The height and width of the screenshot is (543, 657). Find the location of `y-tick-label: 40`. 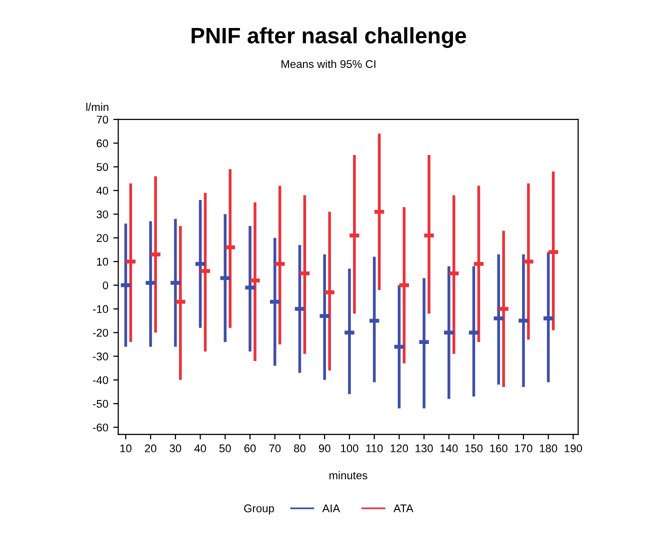

y-tick-label: 40 is located at coordinates (102, 190).